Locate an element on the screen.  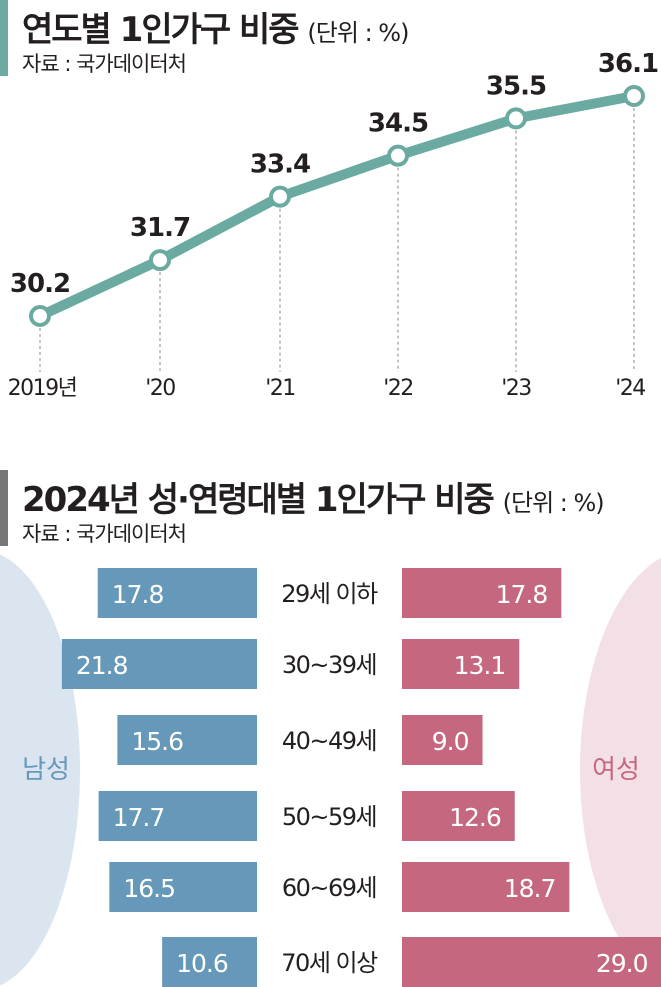
x-tick-label: '20 is located at coordinates (160, 388).